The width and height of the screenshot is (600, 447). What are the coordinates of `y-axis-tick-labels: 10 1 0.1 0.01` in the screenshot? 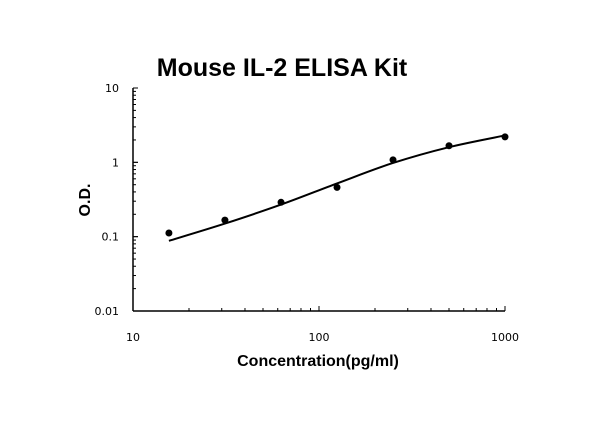 It's located at (107, 200).